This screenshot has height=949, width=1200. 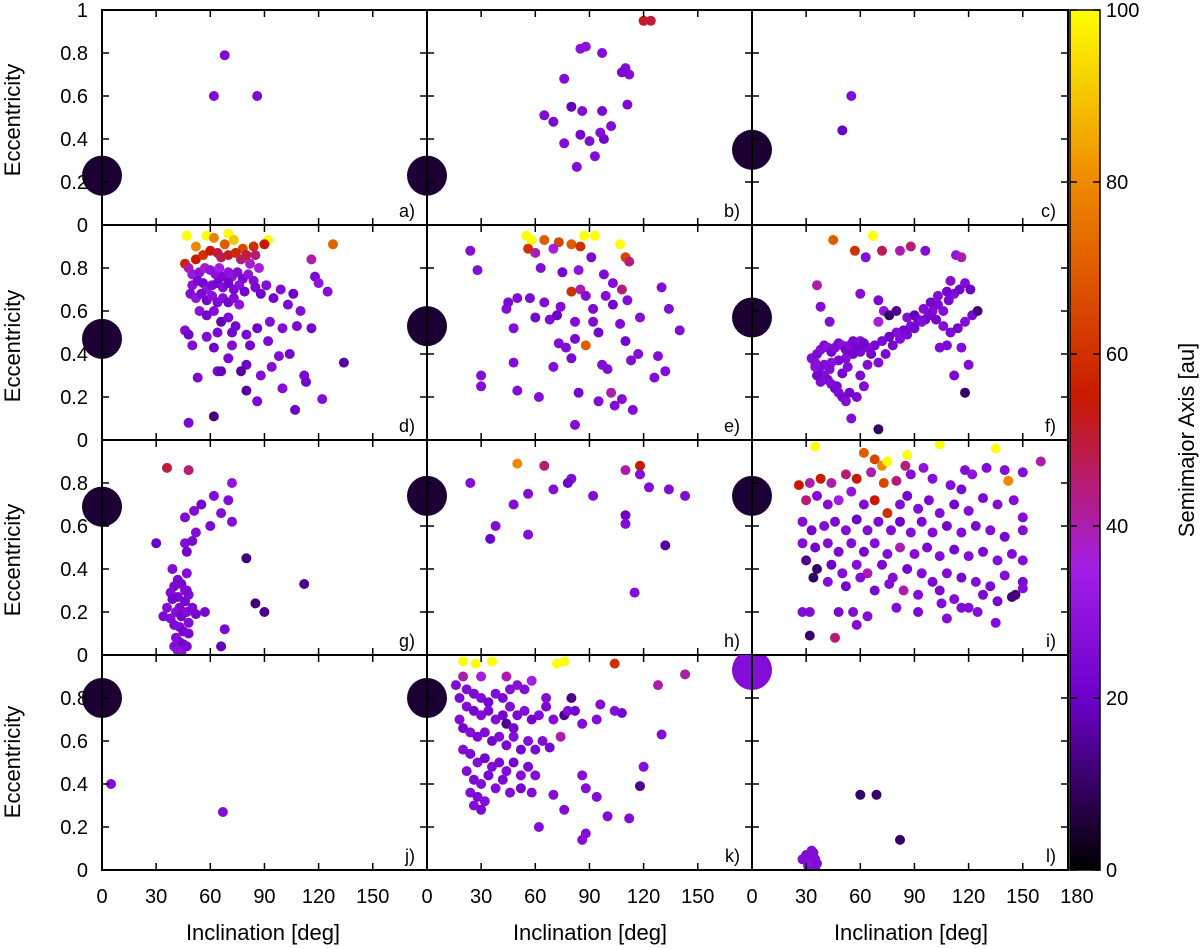 What do you see at coordinates (1117, 183) in the screenshot?
I see `colorbar-tick-label: 80` at bounding box center [1117, 183].